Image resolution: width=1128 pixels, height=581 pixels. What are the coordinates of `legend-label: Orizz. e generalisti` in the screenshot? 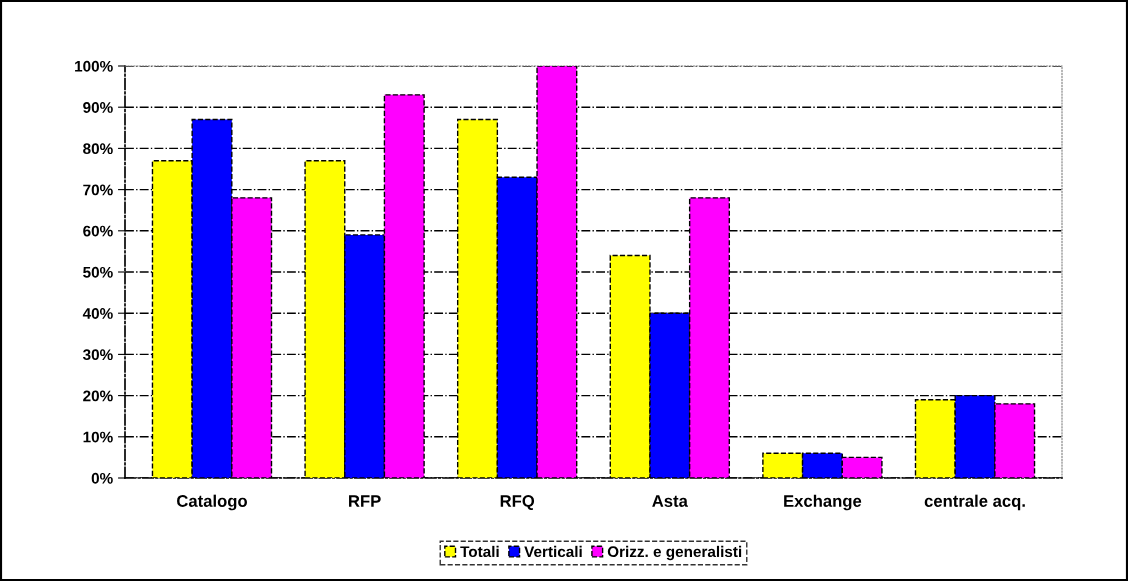 It's located at (674, 553).